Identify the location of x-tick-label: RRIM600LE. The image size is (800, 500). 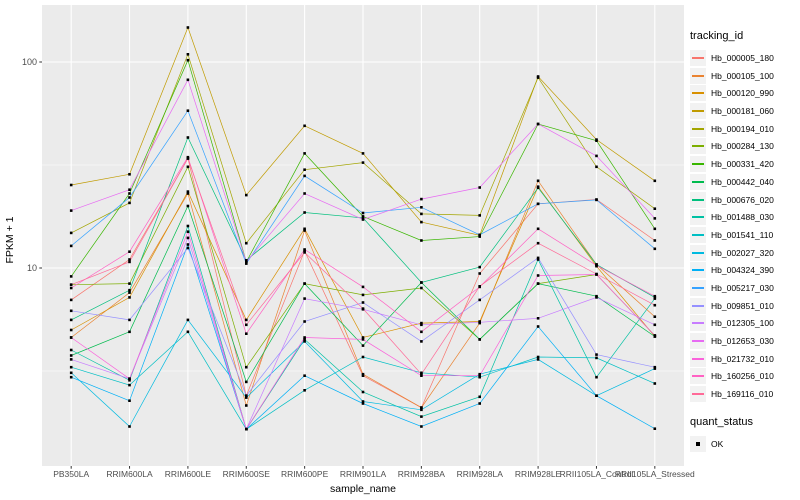
(188, 474).